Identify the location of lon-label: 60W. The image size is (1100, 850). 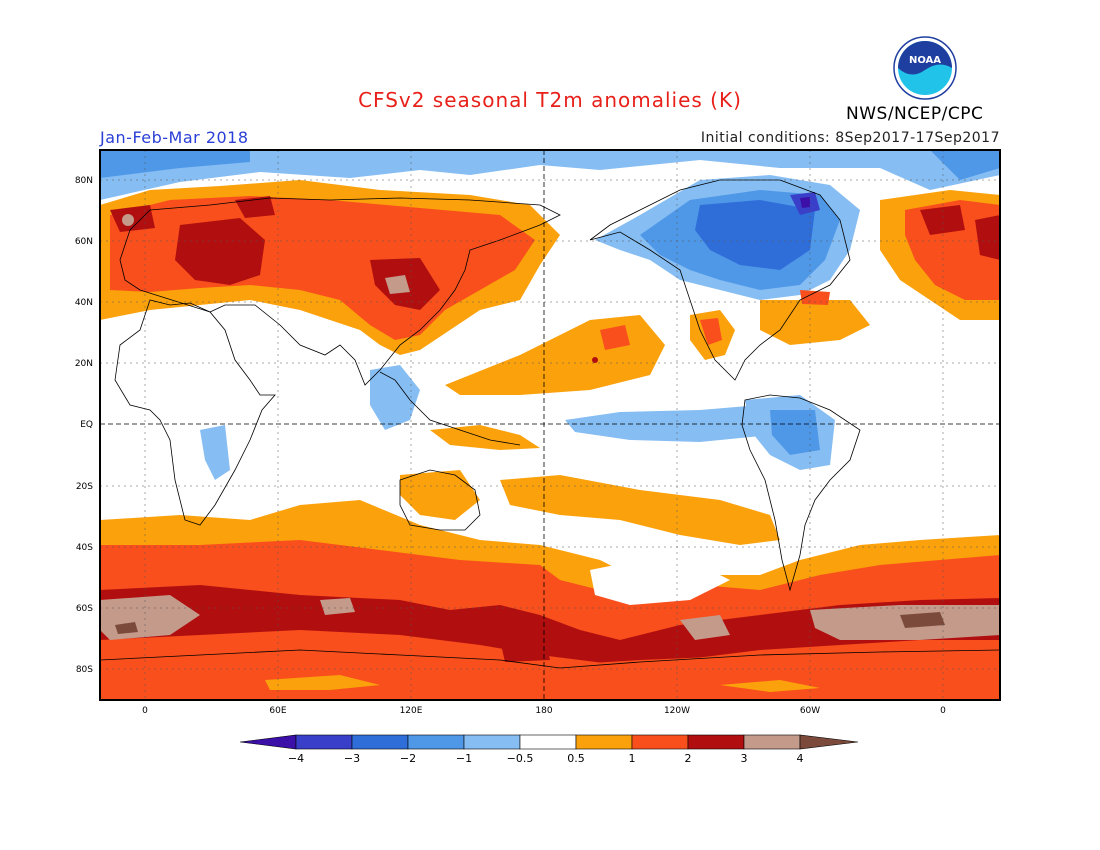
(810, 711).